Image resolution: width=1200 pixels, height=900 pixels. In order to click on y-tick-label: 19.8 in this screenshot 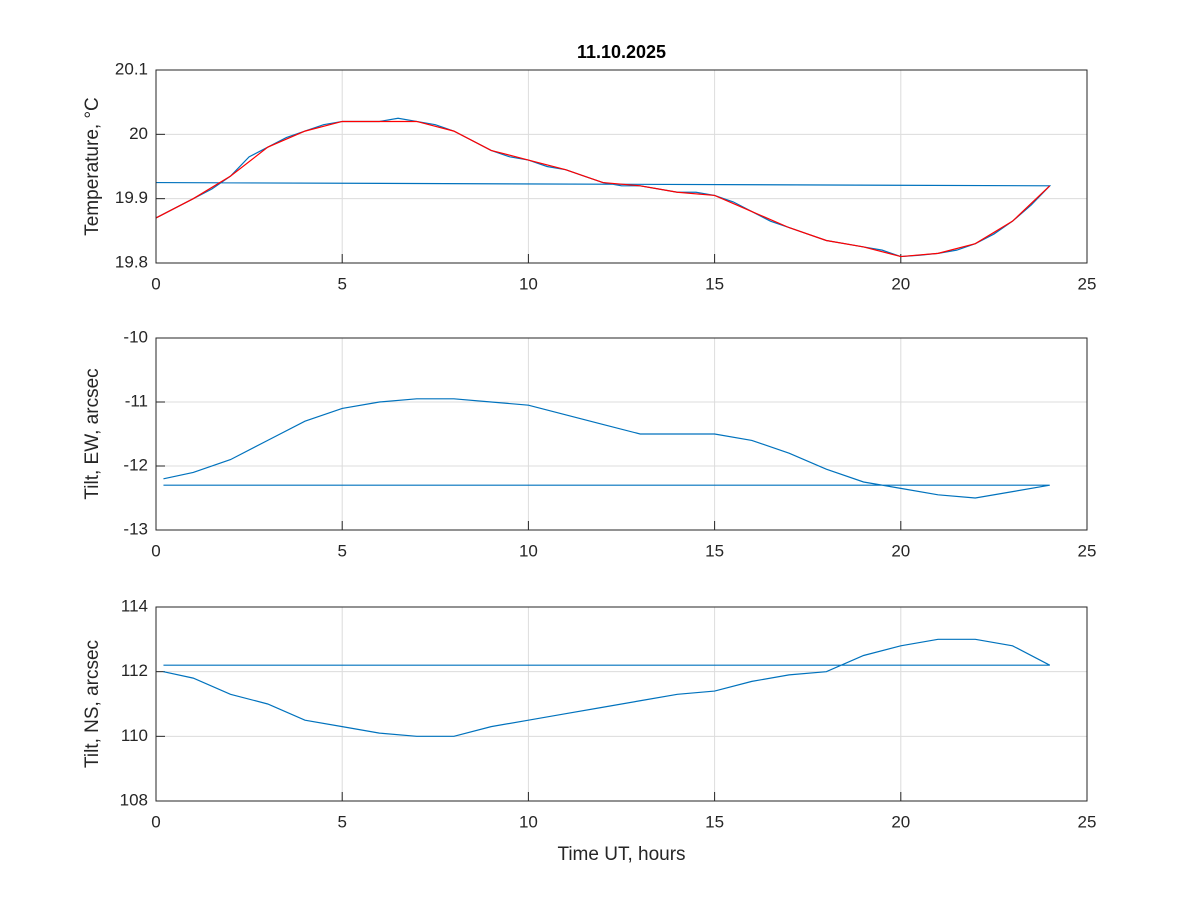, I will do `click(131, 261)`.